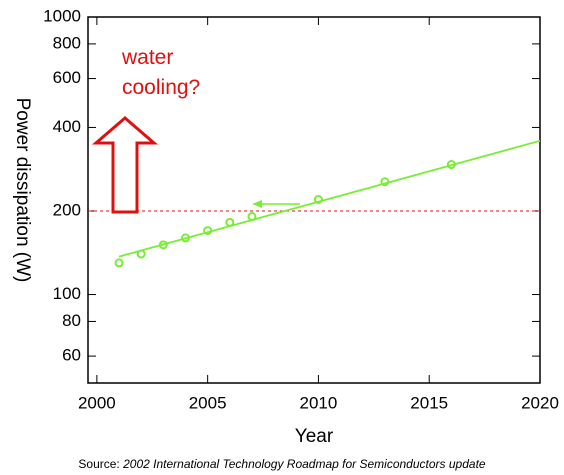 Image resolution: width=564 pixels, height=475 pixels. What do you see at coordinates (98, 464) in the screenshot?
I see `source-prefix: Source:` at bounding box center [98, 464].